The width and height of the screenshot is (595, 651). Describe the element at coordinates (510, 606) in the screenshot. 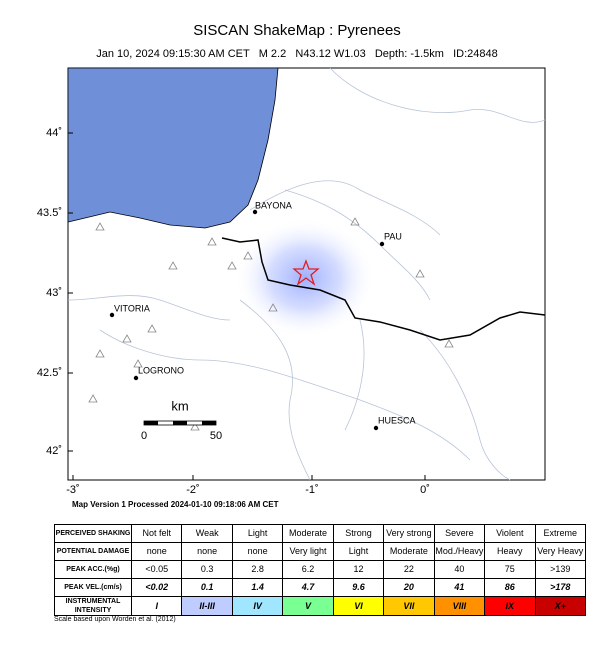

I see `legend-cell: IX` at that location.